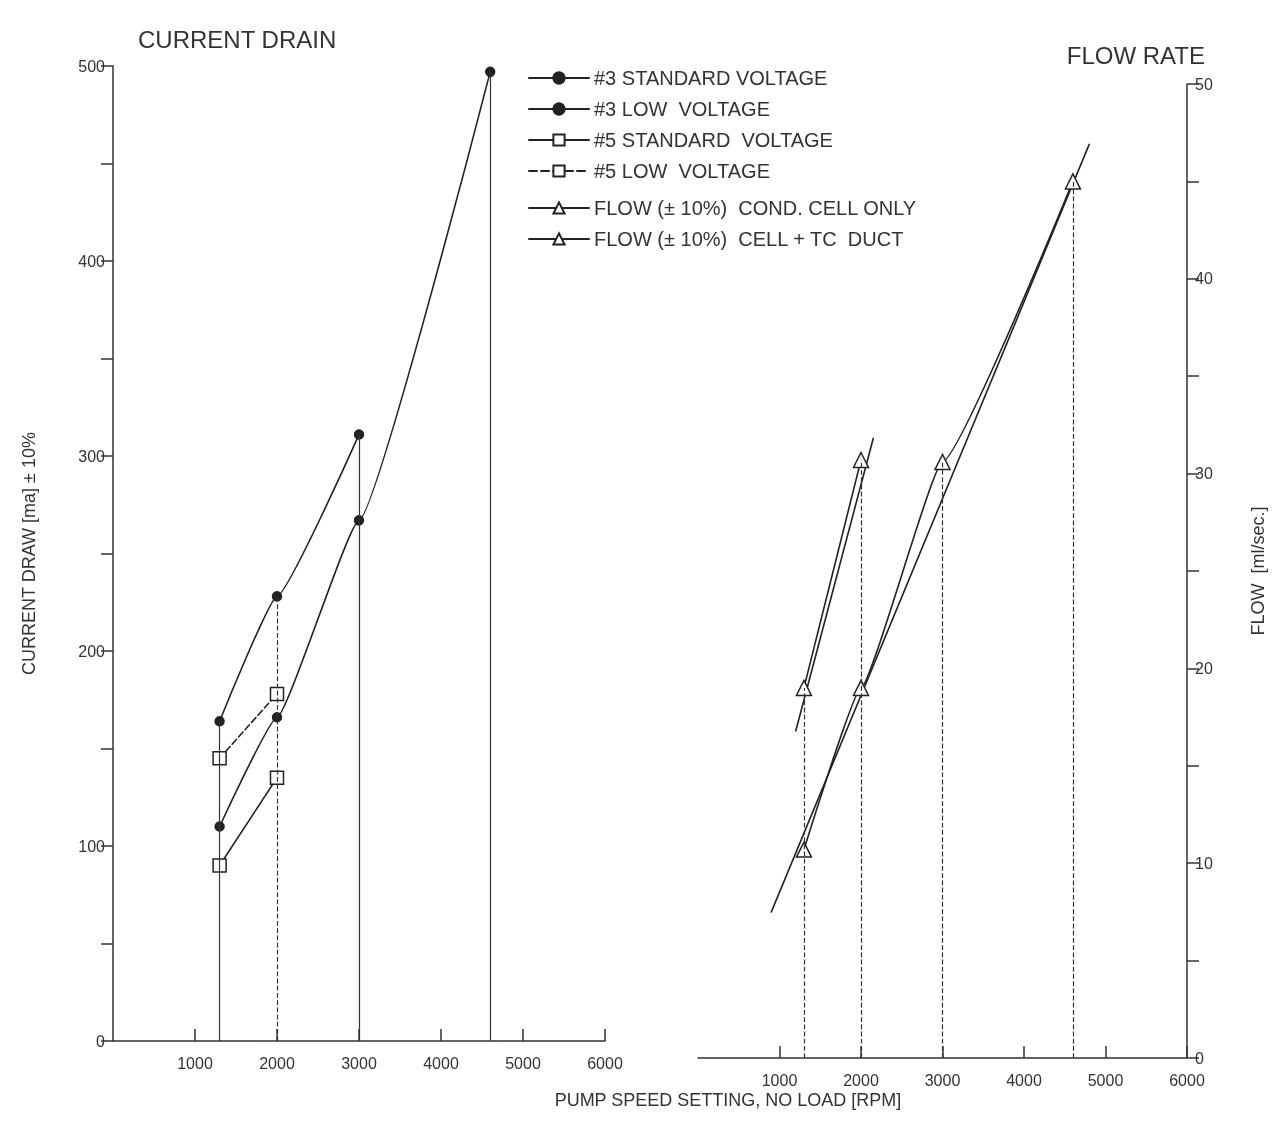 The height and width of the screenshot is (1126, 1275). Describe the element at coordinates (728, 1100) in the screenshot. I see `x-axis-title: PUMP SPEED SETTING, NO LOAD [RPM]` at that location.